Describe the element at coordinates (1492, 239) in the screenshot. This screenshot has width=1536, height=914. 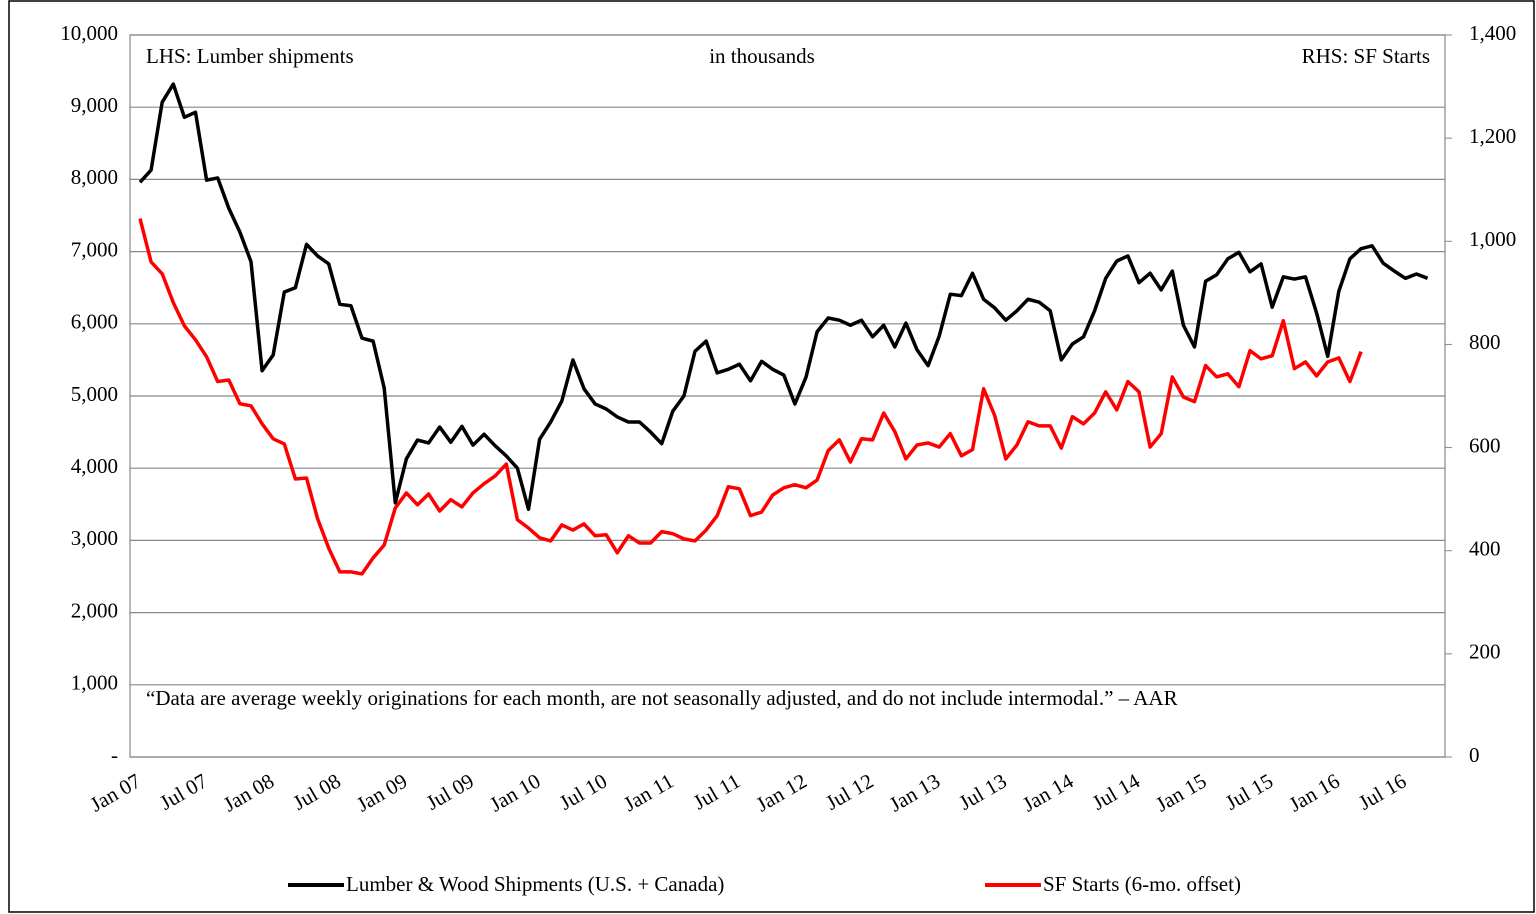
I see `y2-tick-label: 1,000` at that location.